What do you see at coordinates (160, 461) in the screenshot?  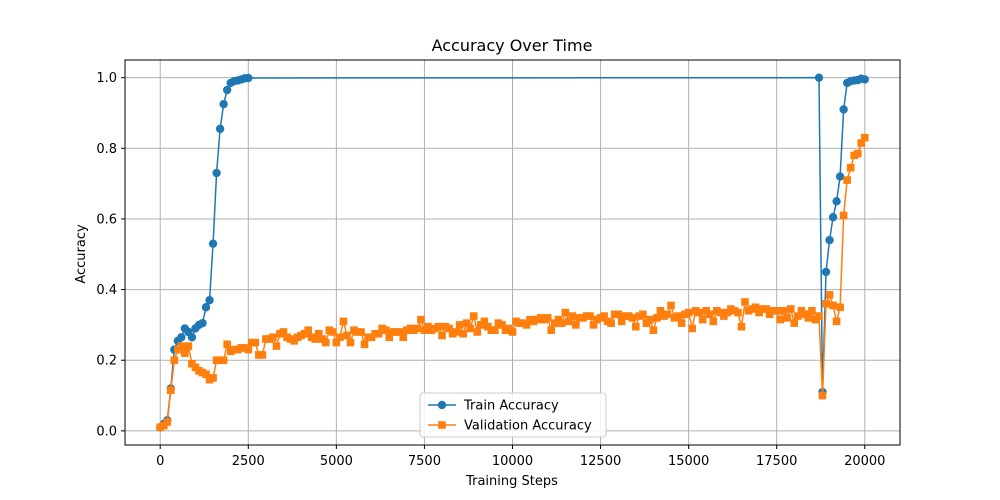 I see `x-tick-label: 0` at bounding box center [160, 461].